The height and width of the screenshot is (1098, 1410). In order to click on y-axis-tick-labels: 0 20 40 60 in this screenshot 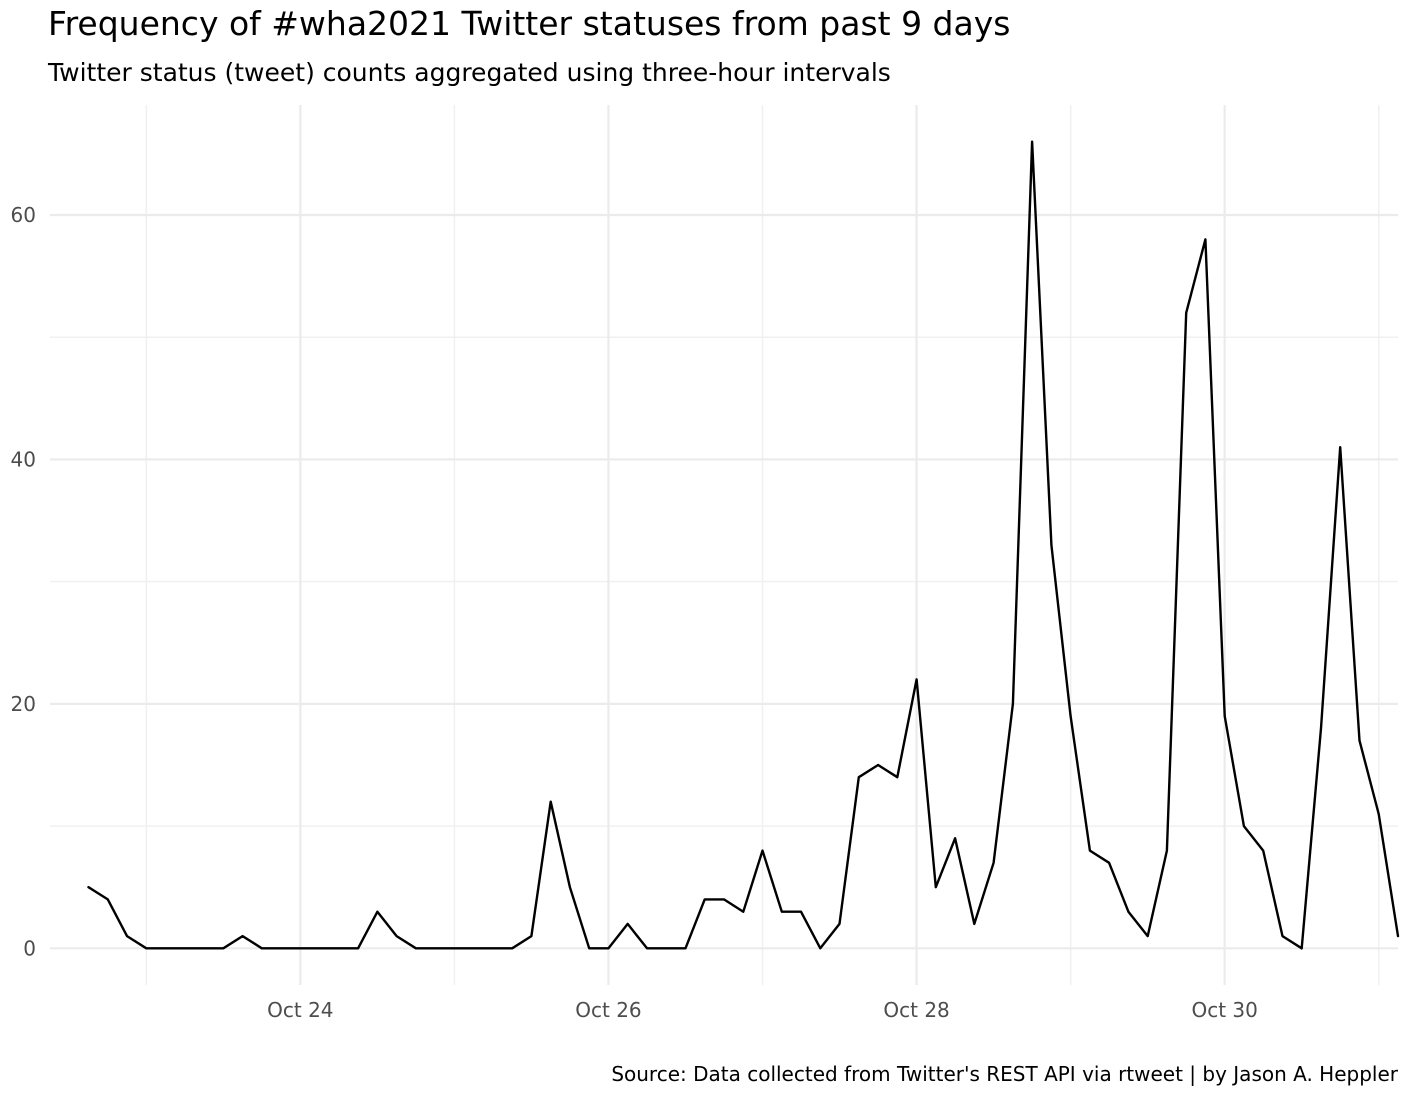, I will do `click(23, 581)`.